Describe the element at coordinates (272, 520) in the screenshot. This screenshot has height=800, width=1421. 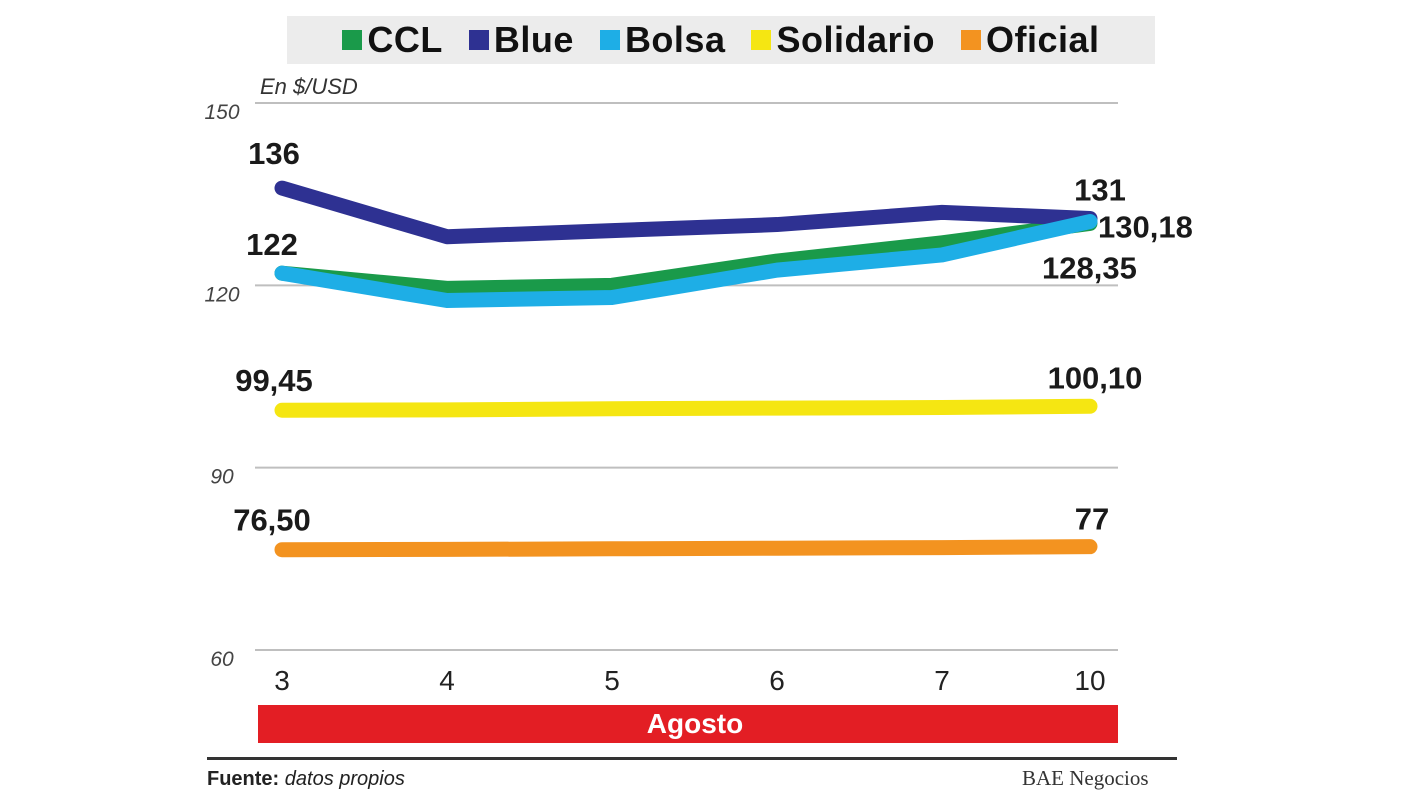
I see `data-label: 76,50` at that location.